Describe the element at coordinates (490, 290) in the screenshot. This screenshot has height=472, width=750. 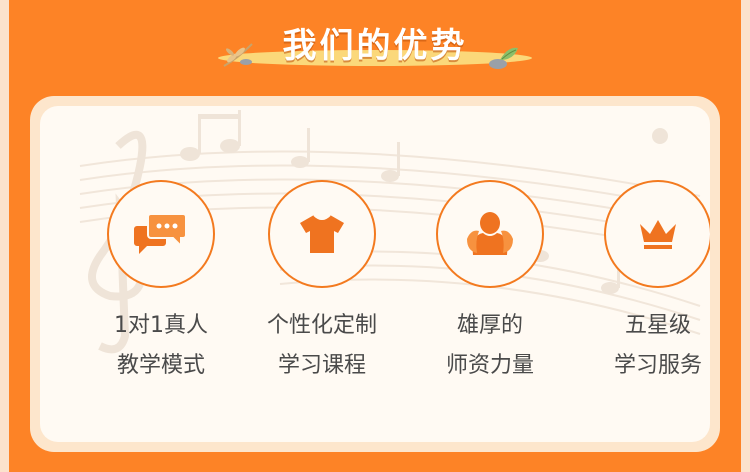
I see `feature-item: 雄厚的 师资力量` at that location.